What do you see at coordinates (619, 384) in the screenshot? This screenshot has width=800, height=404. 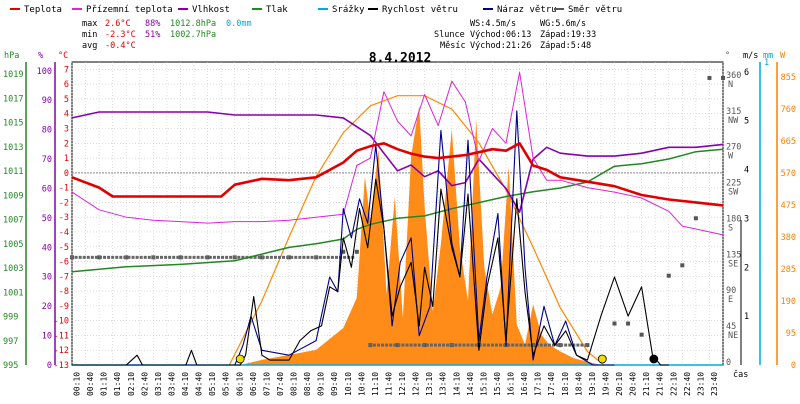 I see `x-tick-label: 20:10` at bounding box center [619, 384].